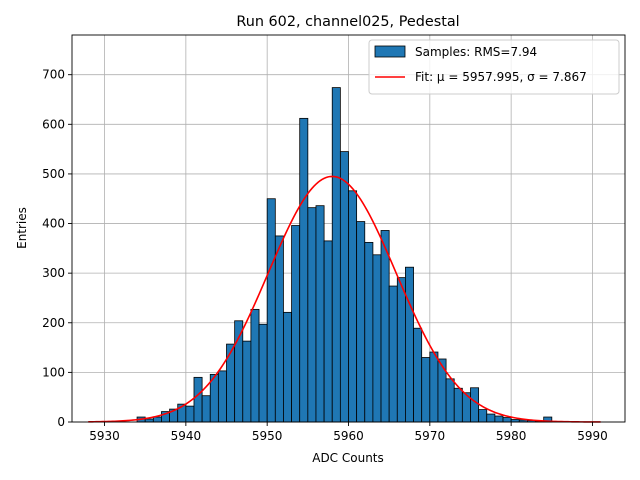  What do you see at coordinates (348, 436) in the screenshot?
I see `x-tick-label: 5960` at bounding box center [348, 436].